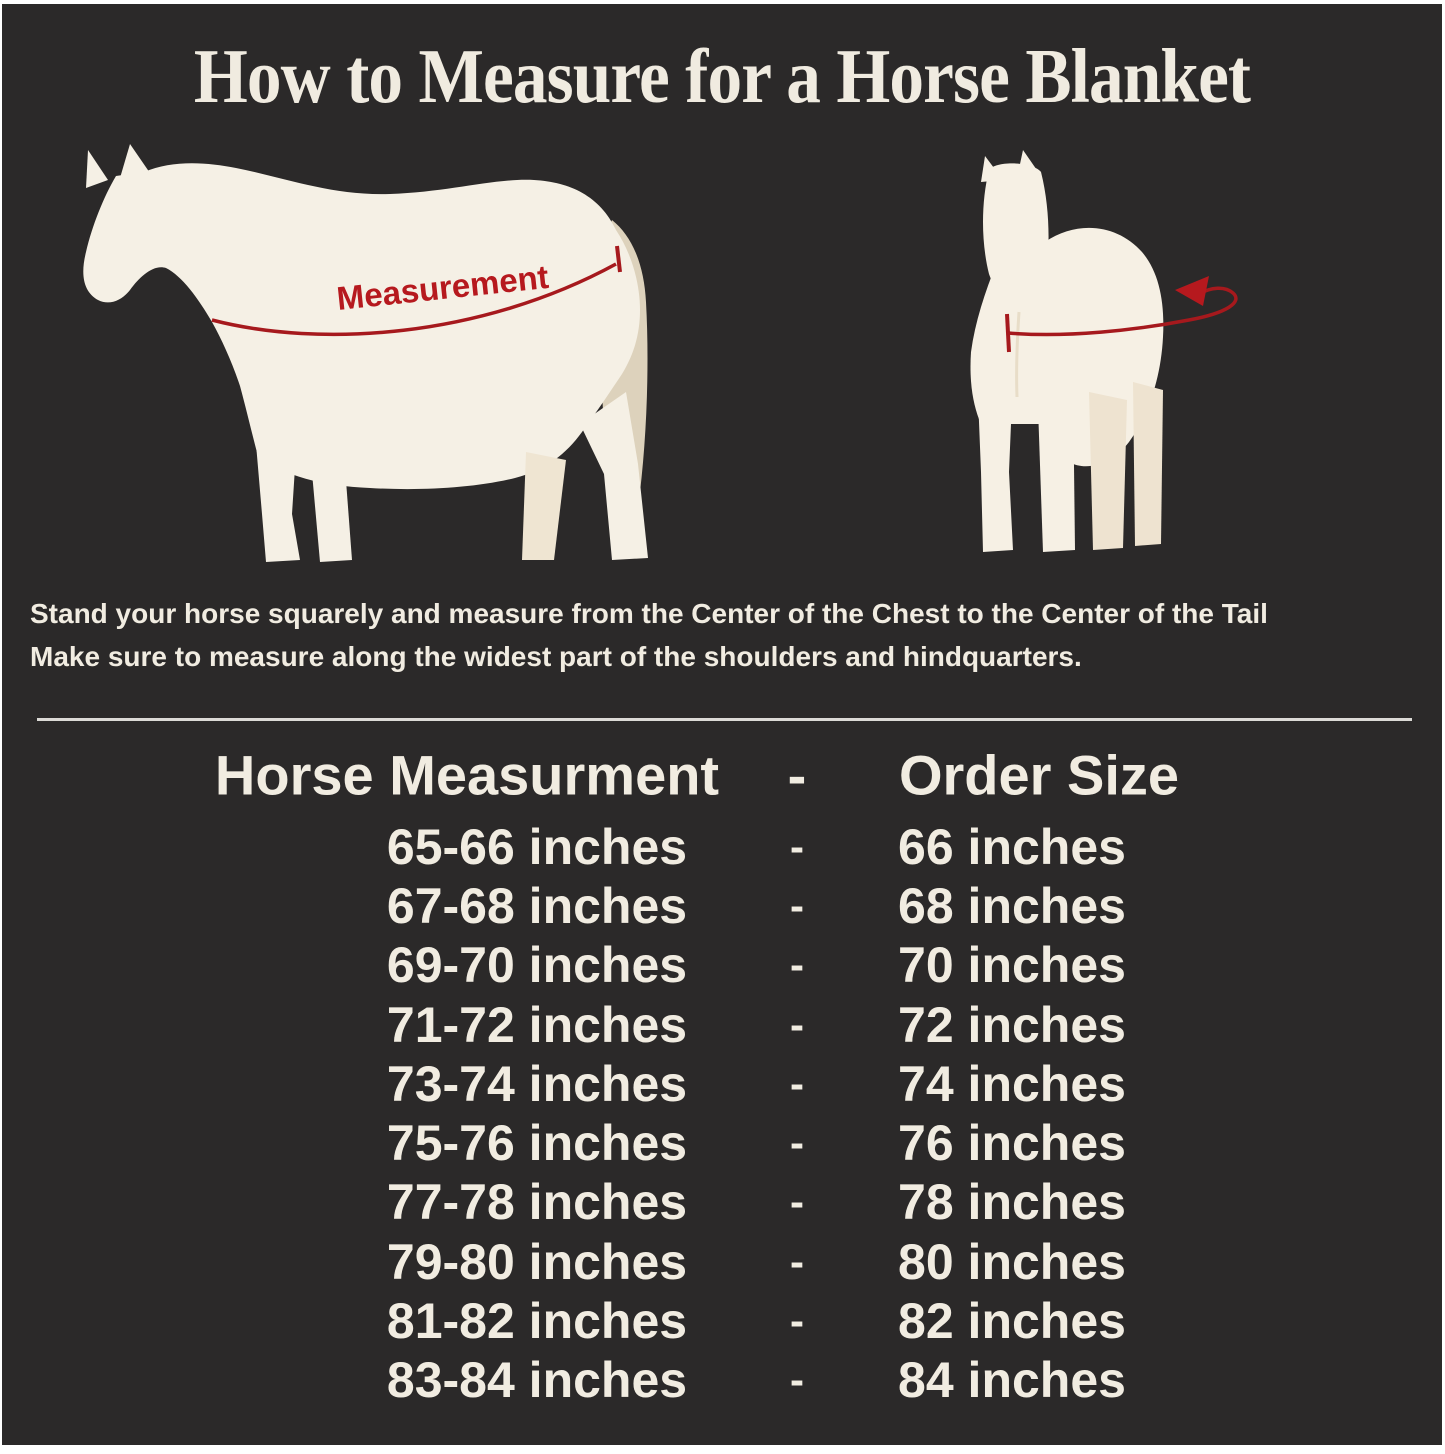  Describe the element at coordinates (537, 965) in the screenshot. I see `measurement-cell: 69-70 inches` at that location.